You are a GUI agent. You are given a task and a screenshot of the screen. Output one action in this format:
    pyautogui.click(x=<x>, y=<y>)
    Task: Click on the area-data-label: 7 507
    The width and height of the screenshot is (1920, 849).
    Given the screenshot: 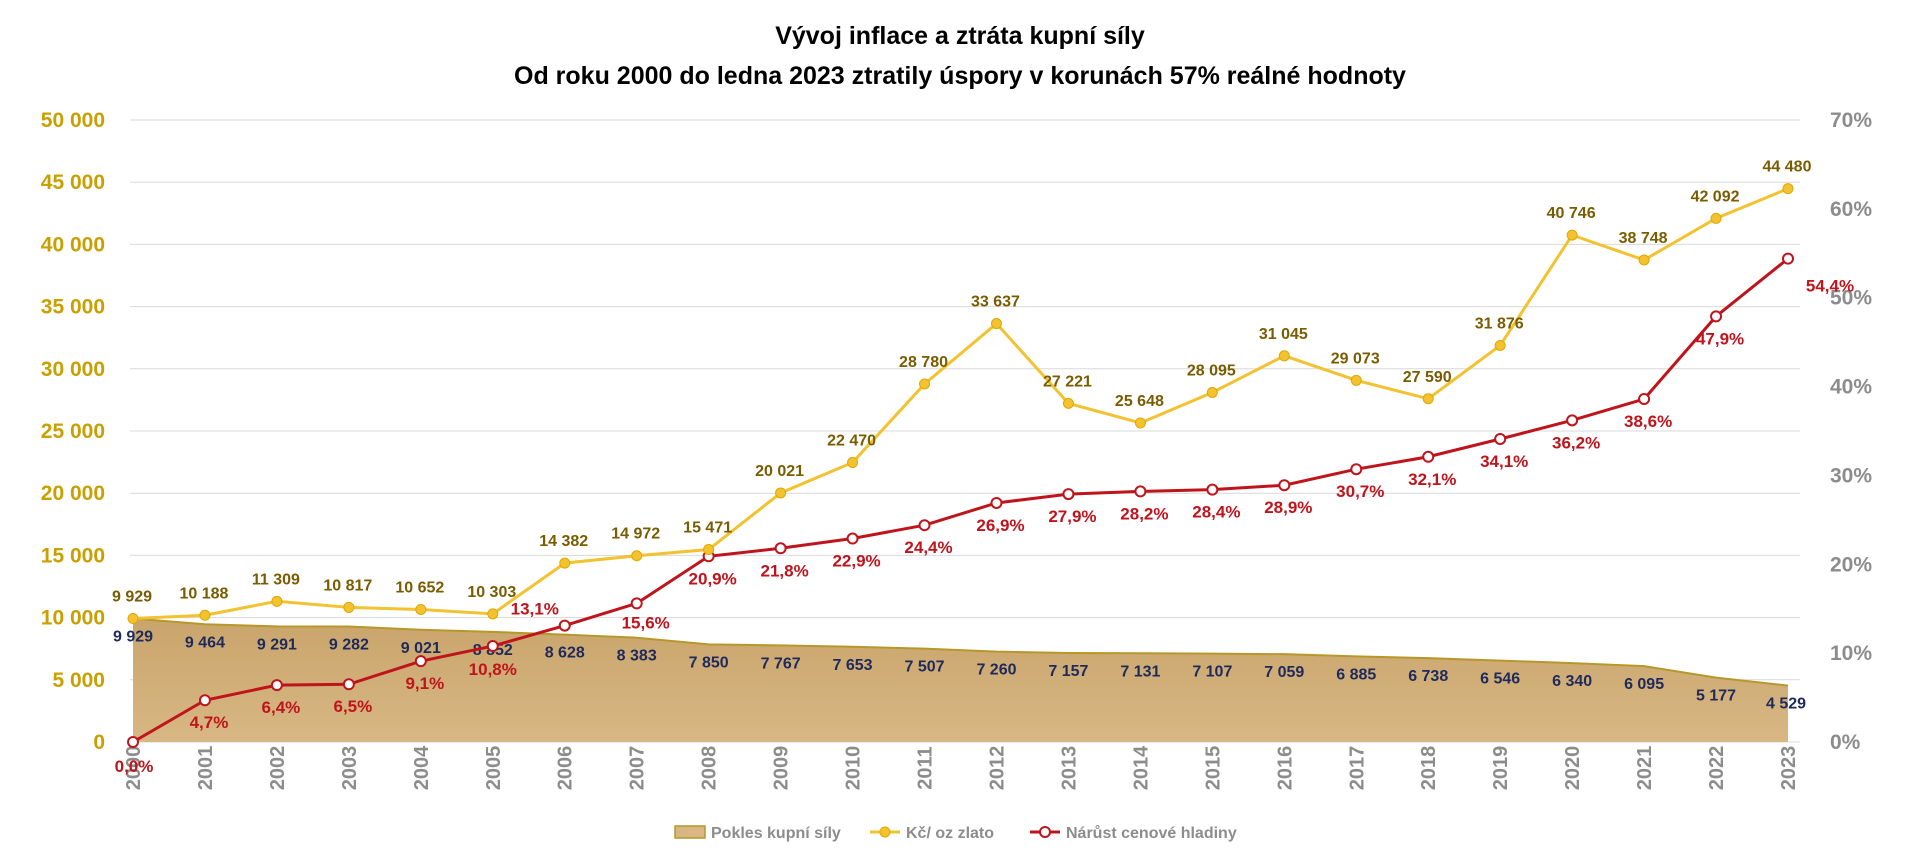 What is the action you would take?
    pyautogui.click(x=924, y=667)
    